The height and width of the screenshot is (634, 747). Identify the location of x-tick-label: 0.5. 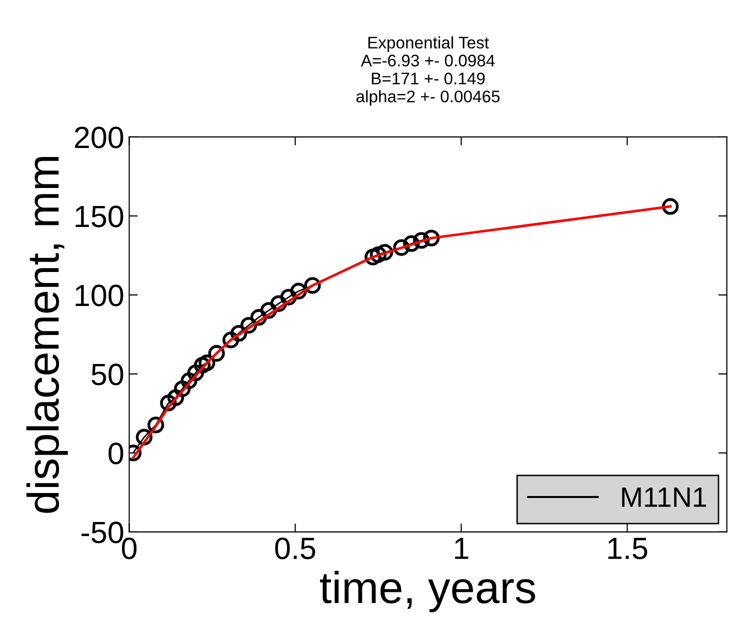
(295, 549).